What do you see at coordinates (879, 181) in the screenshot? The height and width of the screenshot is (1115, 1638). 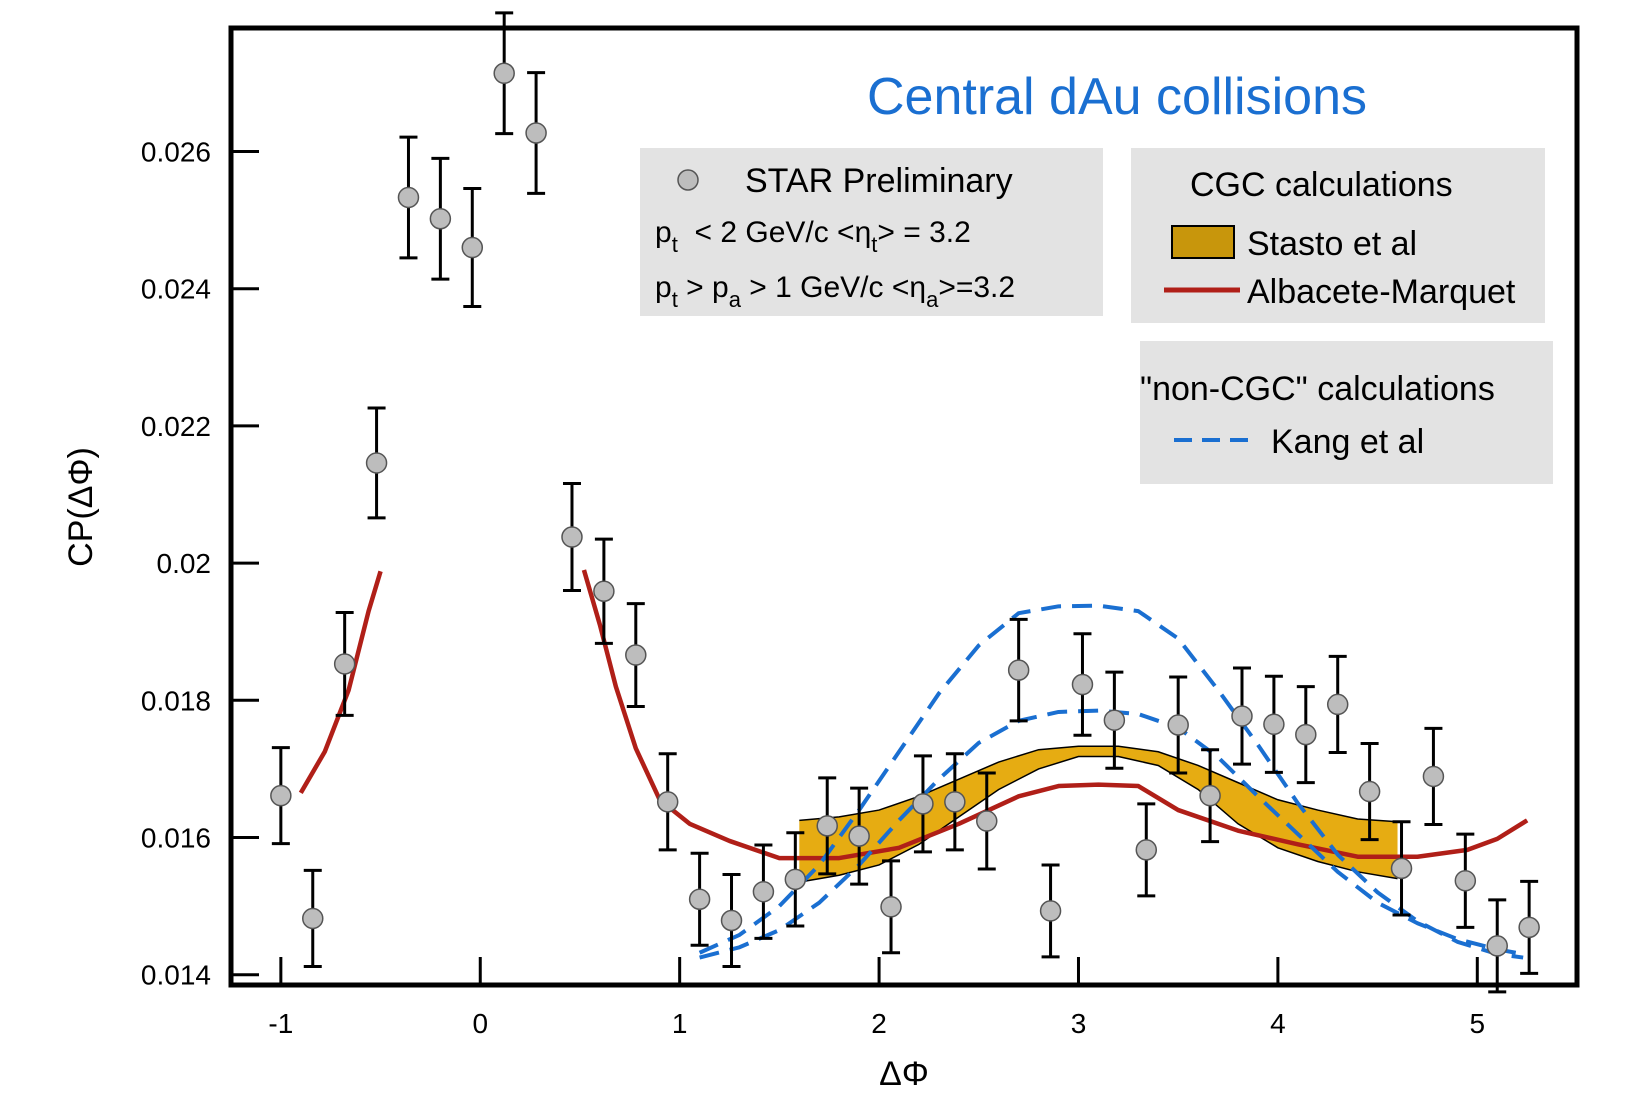 I see `legend-star-label: STAR Preliminary` at bounding box center [879, 181].